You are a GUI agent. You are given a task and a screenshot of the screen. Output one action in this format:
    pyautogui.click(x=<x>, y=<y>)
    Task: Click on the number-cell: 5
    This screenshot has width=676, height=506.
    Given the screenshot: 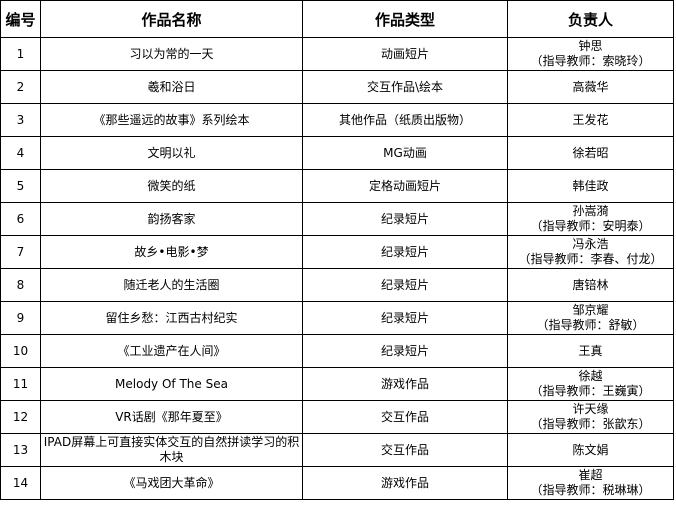 What is the action you would take?
    pyautogui.click(x=20, y=186)
    